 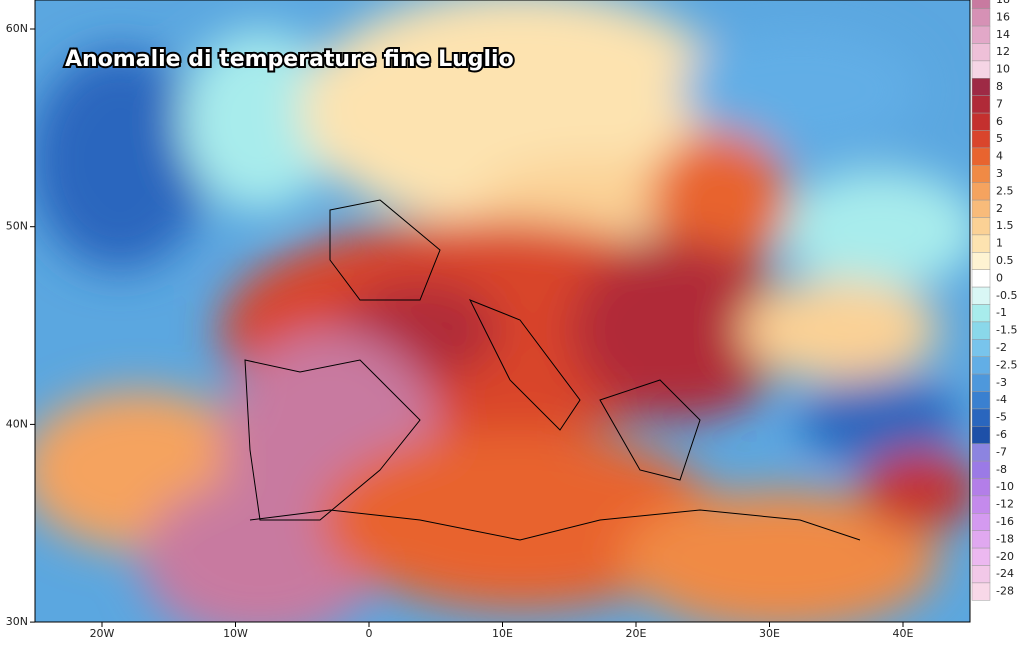 What do you see at coordinates (1001, 312) in the screenshot?
I see `colorbar-label: -1` at bounding box center [1001, 312].